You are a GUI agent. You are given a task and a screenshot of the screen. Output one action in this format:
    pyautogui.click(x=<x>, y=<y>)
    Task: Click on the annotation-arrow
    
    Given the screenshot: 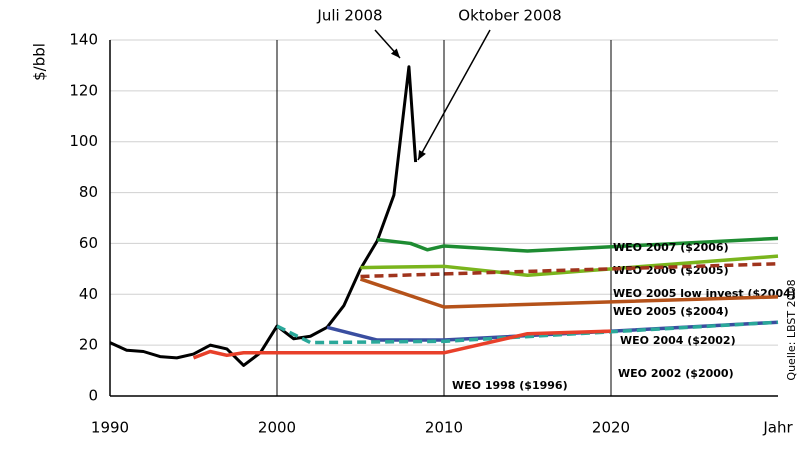 What is the action you would take?
    pyautogui.click(x=454, y=95)
    